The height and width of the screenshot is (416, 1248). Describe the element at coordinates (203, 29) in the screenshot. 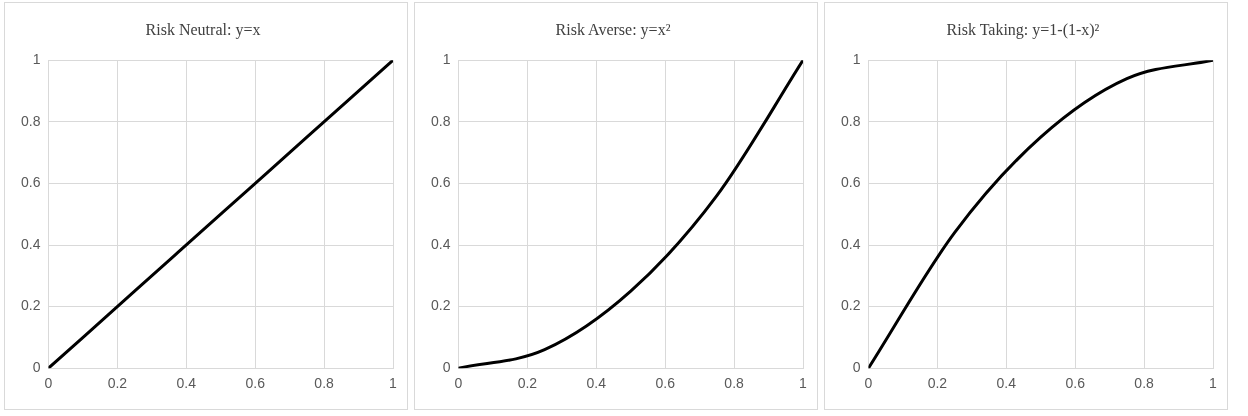

I see `chart-title: Risk Neutral: y=x` at that location.